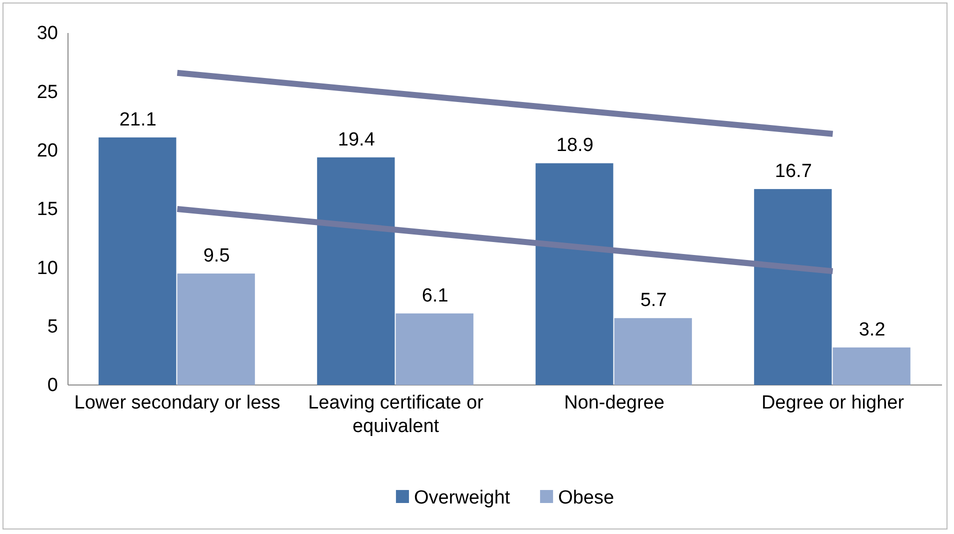 The image size is (954, 534). Describe the element at coordinates (872, 329) in the screenshot. I see `data-label: 3.2` at that location.